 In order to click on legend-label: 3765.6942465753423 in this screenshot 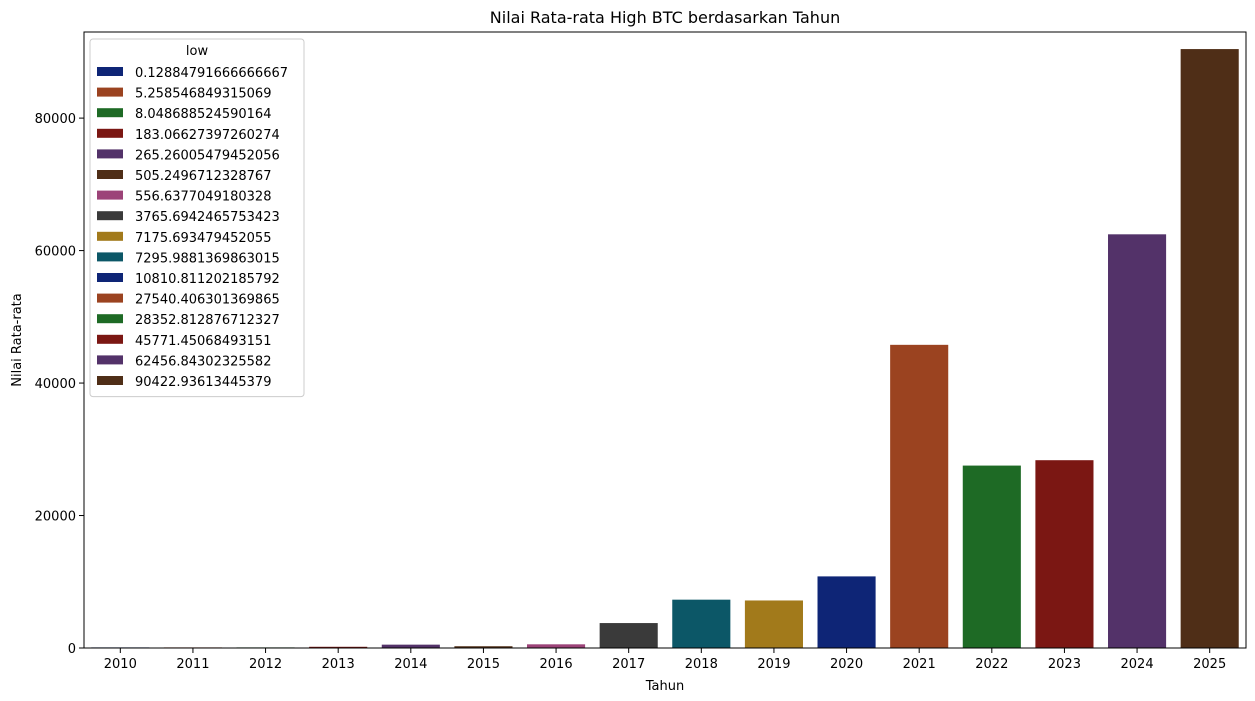, I will do `click(207, 217)`.